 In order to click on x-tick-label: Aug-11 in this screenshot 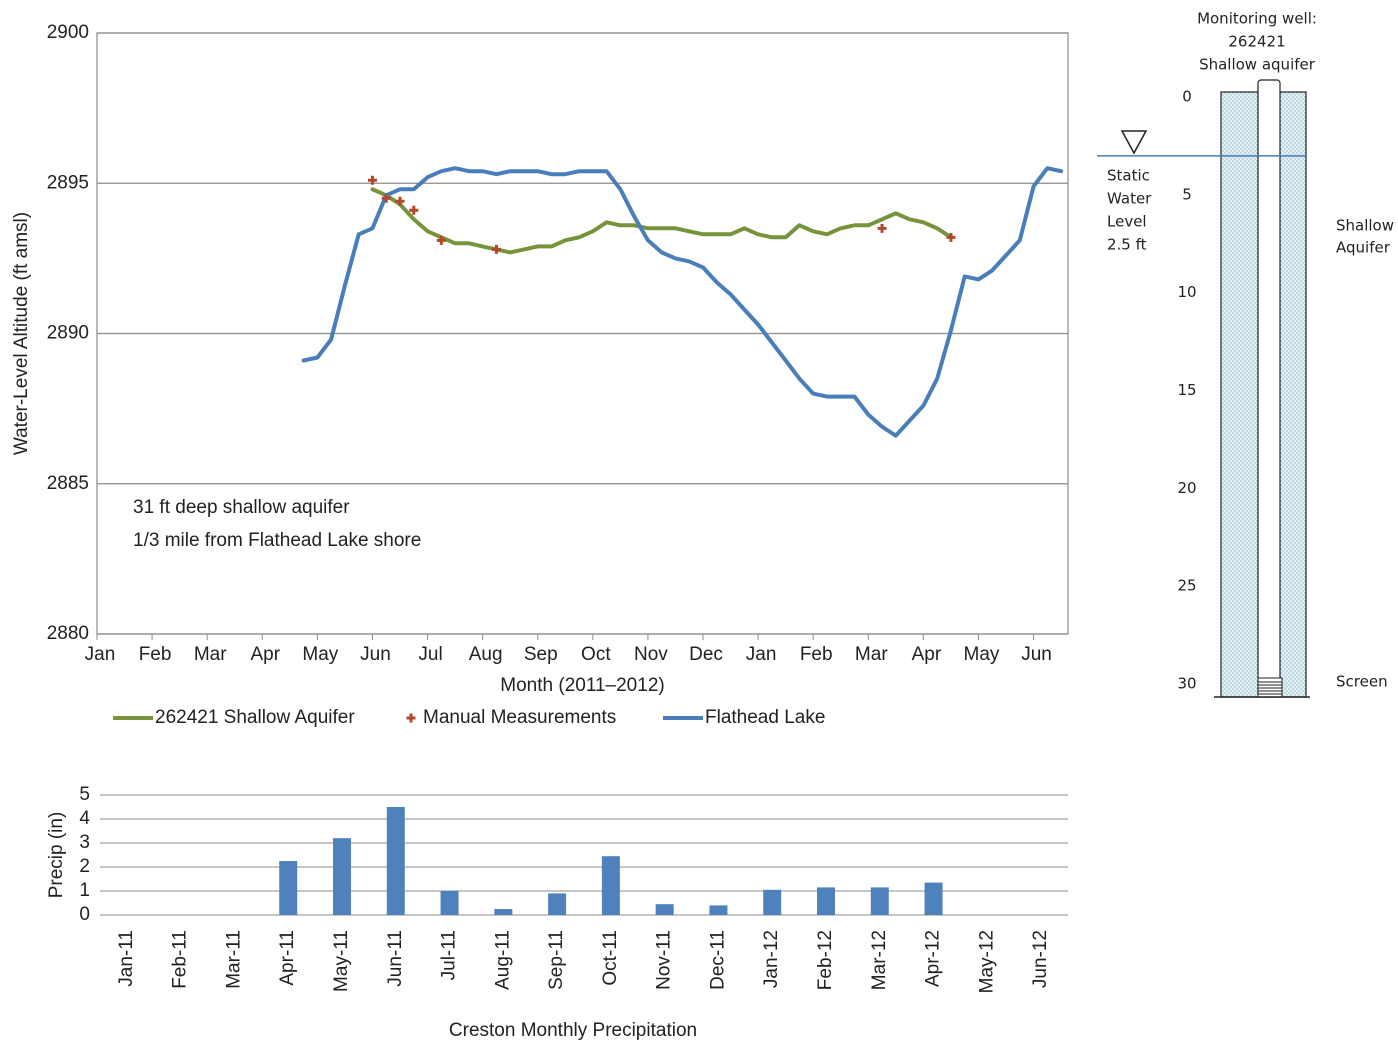, I will do `click(502, 960)`.